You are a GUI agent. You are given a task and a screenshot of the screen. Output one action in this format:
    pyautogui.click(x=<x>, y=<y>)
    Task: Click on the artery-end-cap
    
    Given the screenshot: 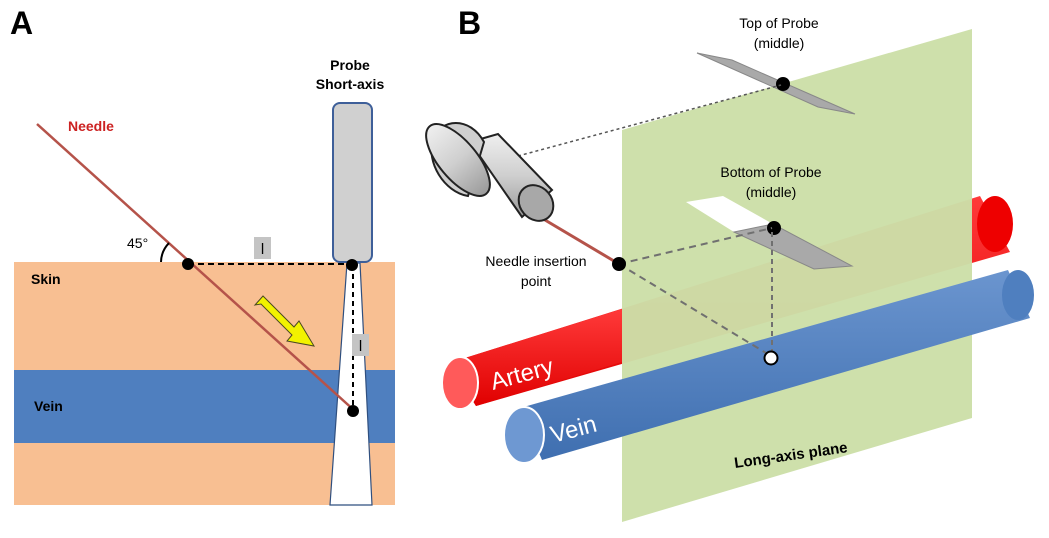 What is the action you would take?
    pyautogui.click(x=460, y=383)
    